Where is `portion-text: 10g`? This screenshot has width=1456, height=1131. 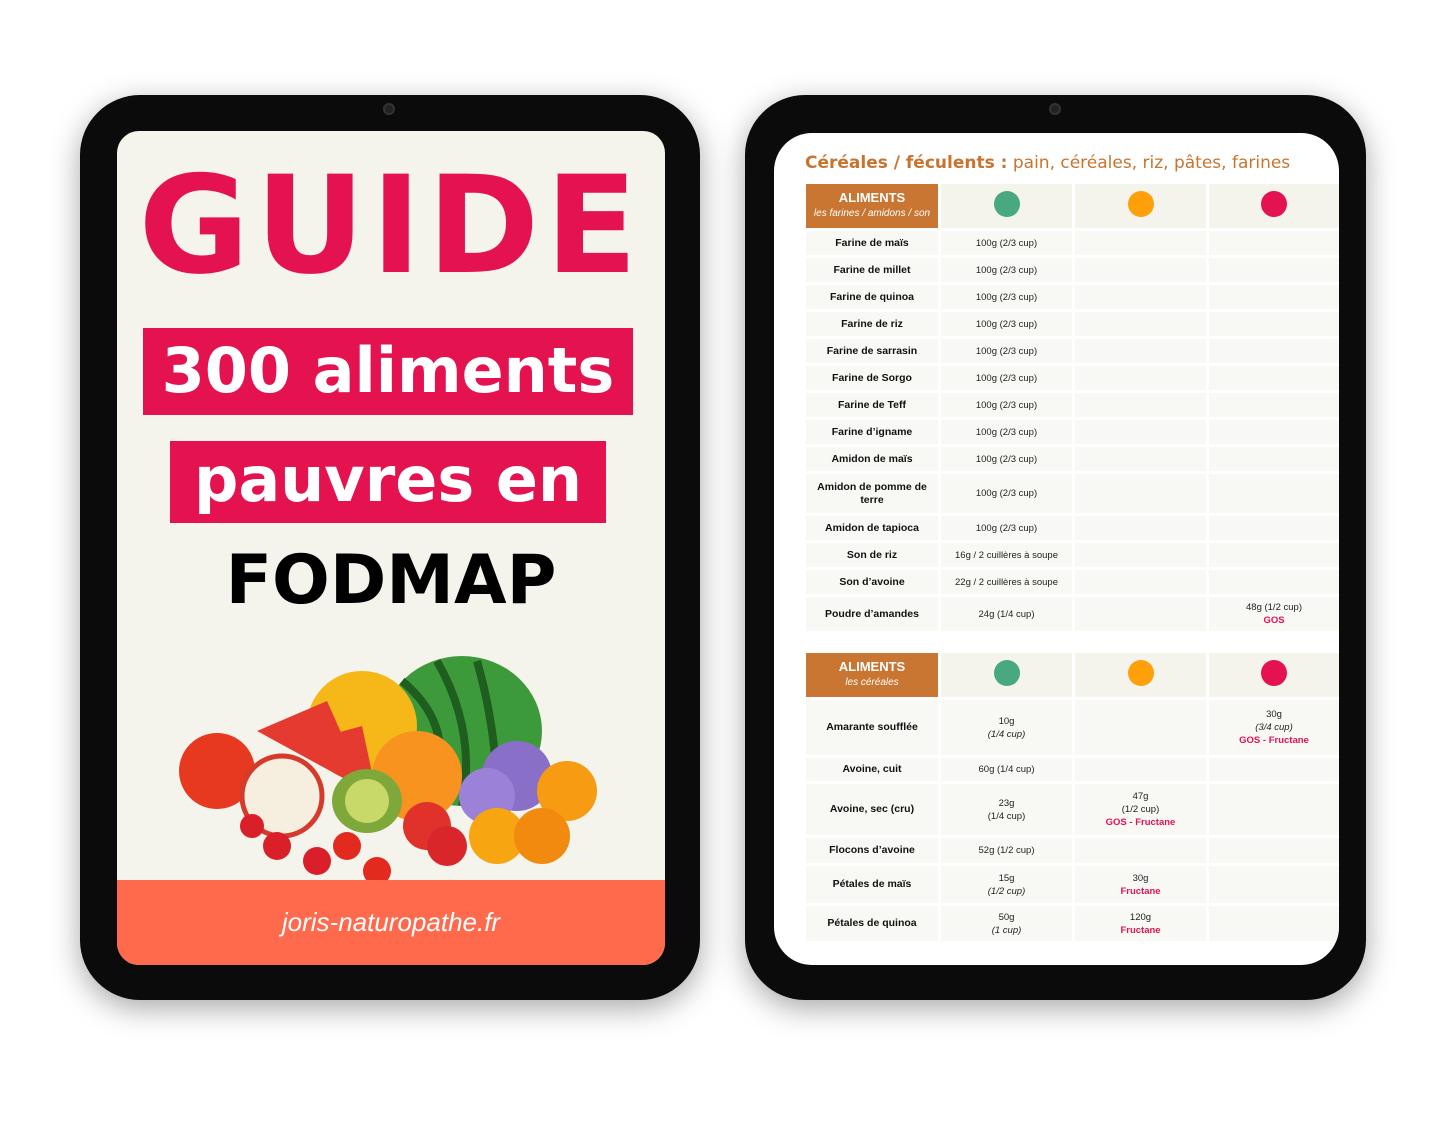
portion-text: 10g is located at coordinates (1006, 721).